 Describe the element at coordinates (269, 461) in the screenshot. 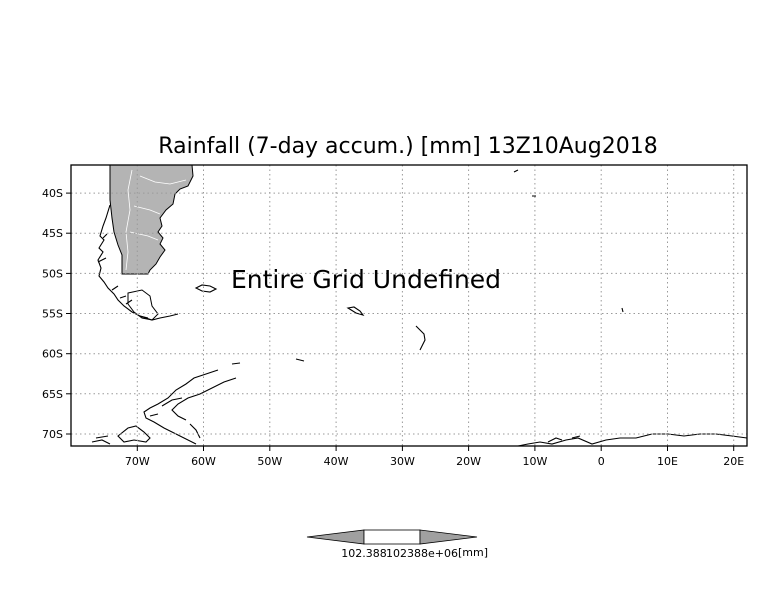

I see `lon-tick-label: 50W` at that location.